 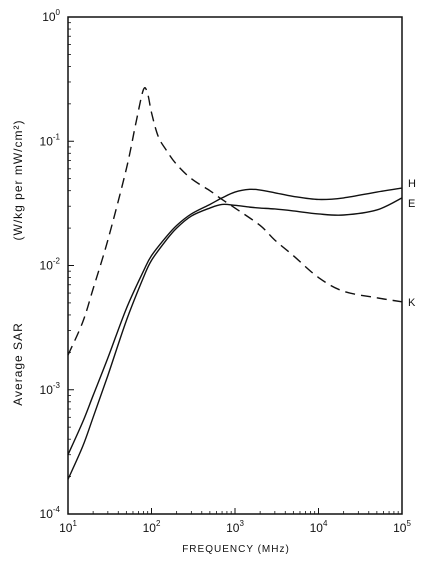 What do you see at coordinates (402, 527) in the screenshot?
I see `x-tick-label: 10⁵` at bounding box center [402, 527].